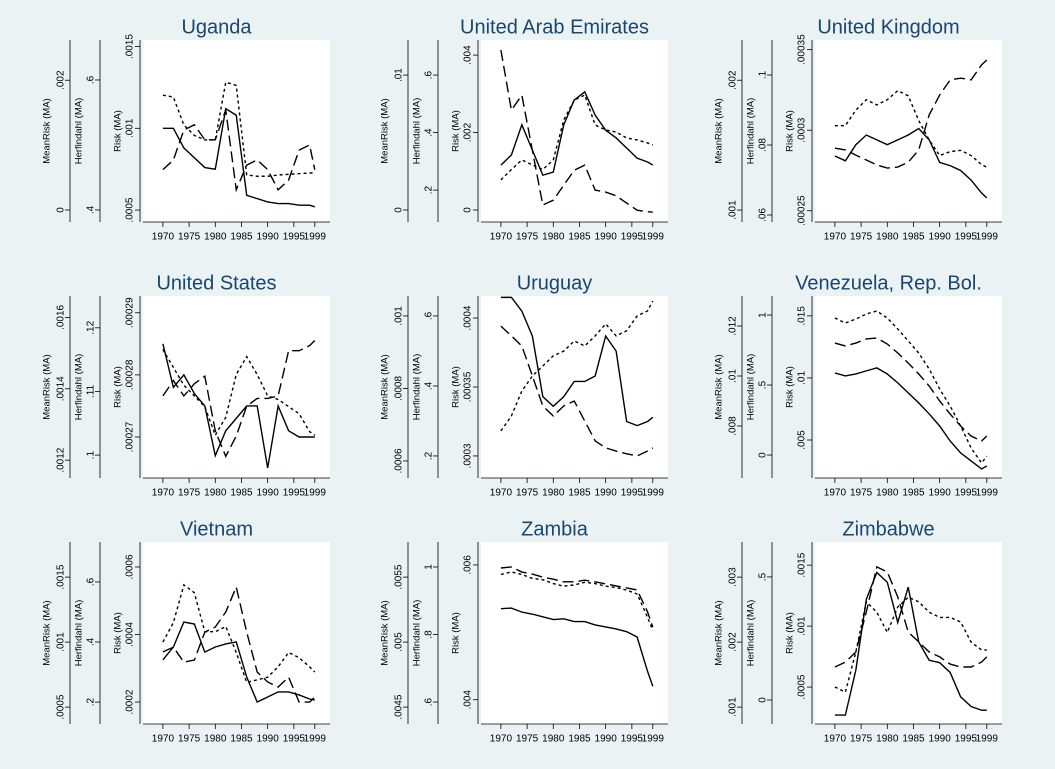 The width and height of the screenshot is (1055, 769). Describe the element at coordinates (802, 210) in the screenshot. I see `y-tick-label: .00025` at that location.